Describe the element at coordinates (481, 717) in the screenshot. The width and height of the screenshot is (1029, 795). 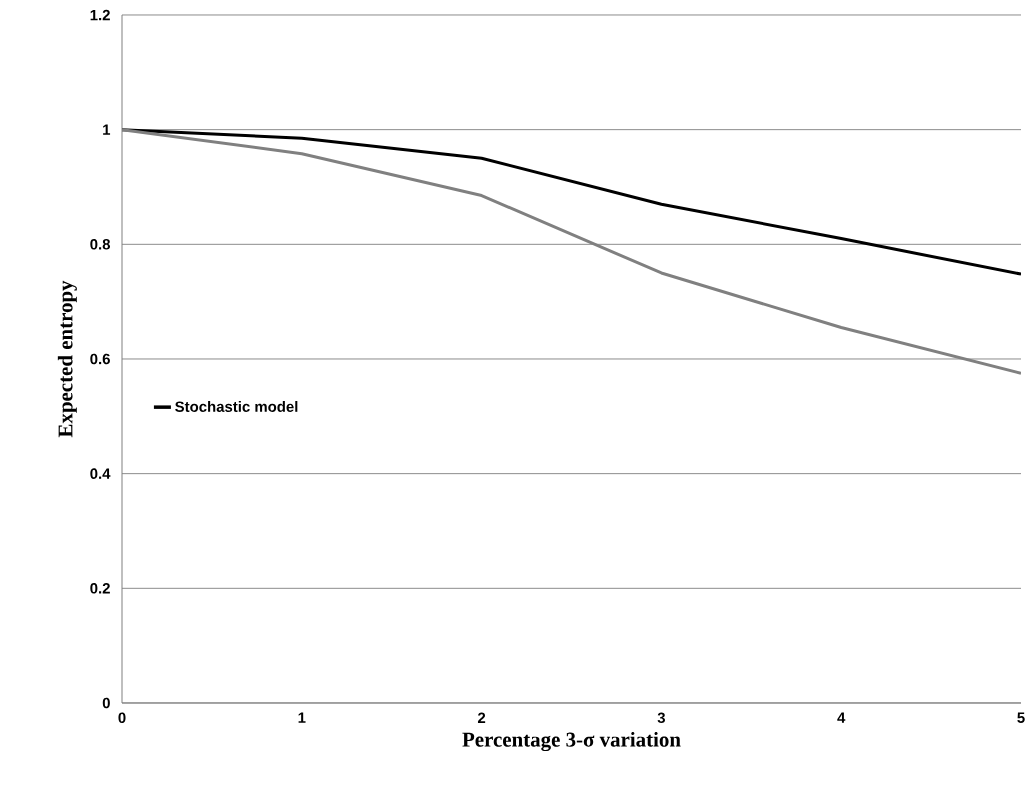
I see `x-tick-label: 2` at that location.